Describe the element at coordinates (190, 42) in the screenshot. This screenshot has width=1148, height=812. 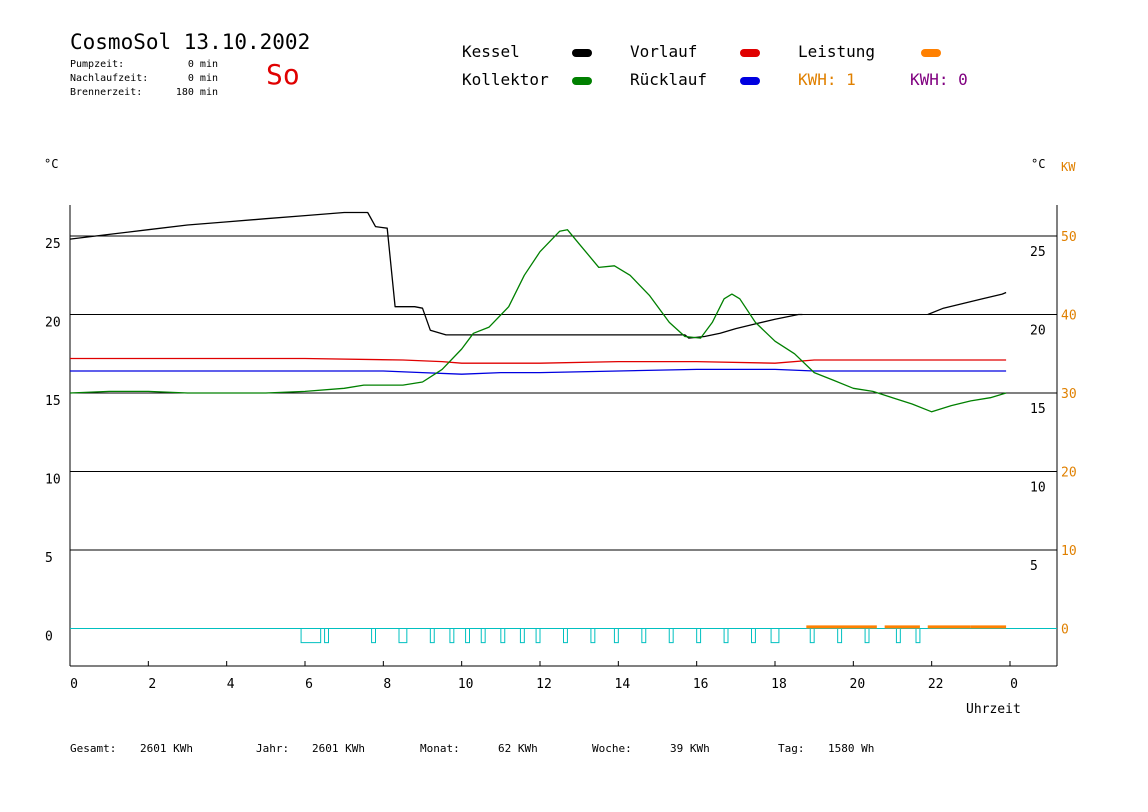
I see `chart-title: CosmoSol 13.10.2002` at that location.